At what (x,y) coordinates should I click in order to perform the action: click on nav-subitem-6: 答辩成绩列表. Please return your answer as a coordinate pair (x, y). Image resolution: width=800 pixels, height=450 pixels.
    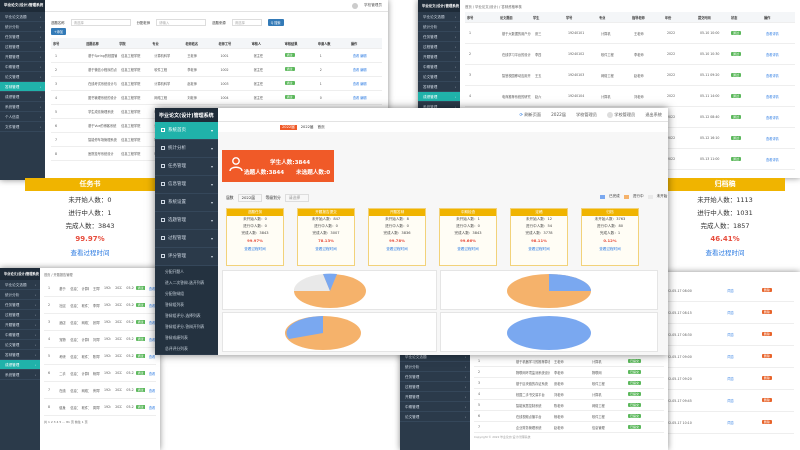
    Looking at the image, I should click on (186, 337).